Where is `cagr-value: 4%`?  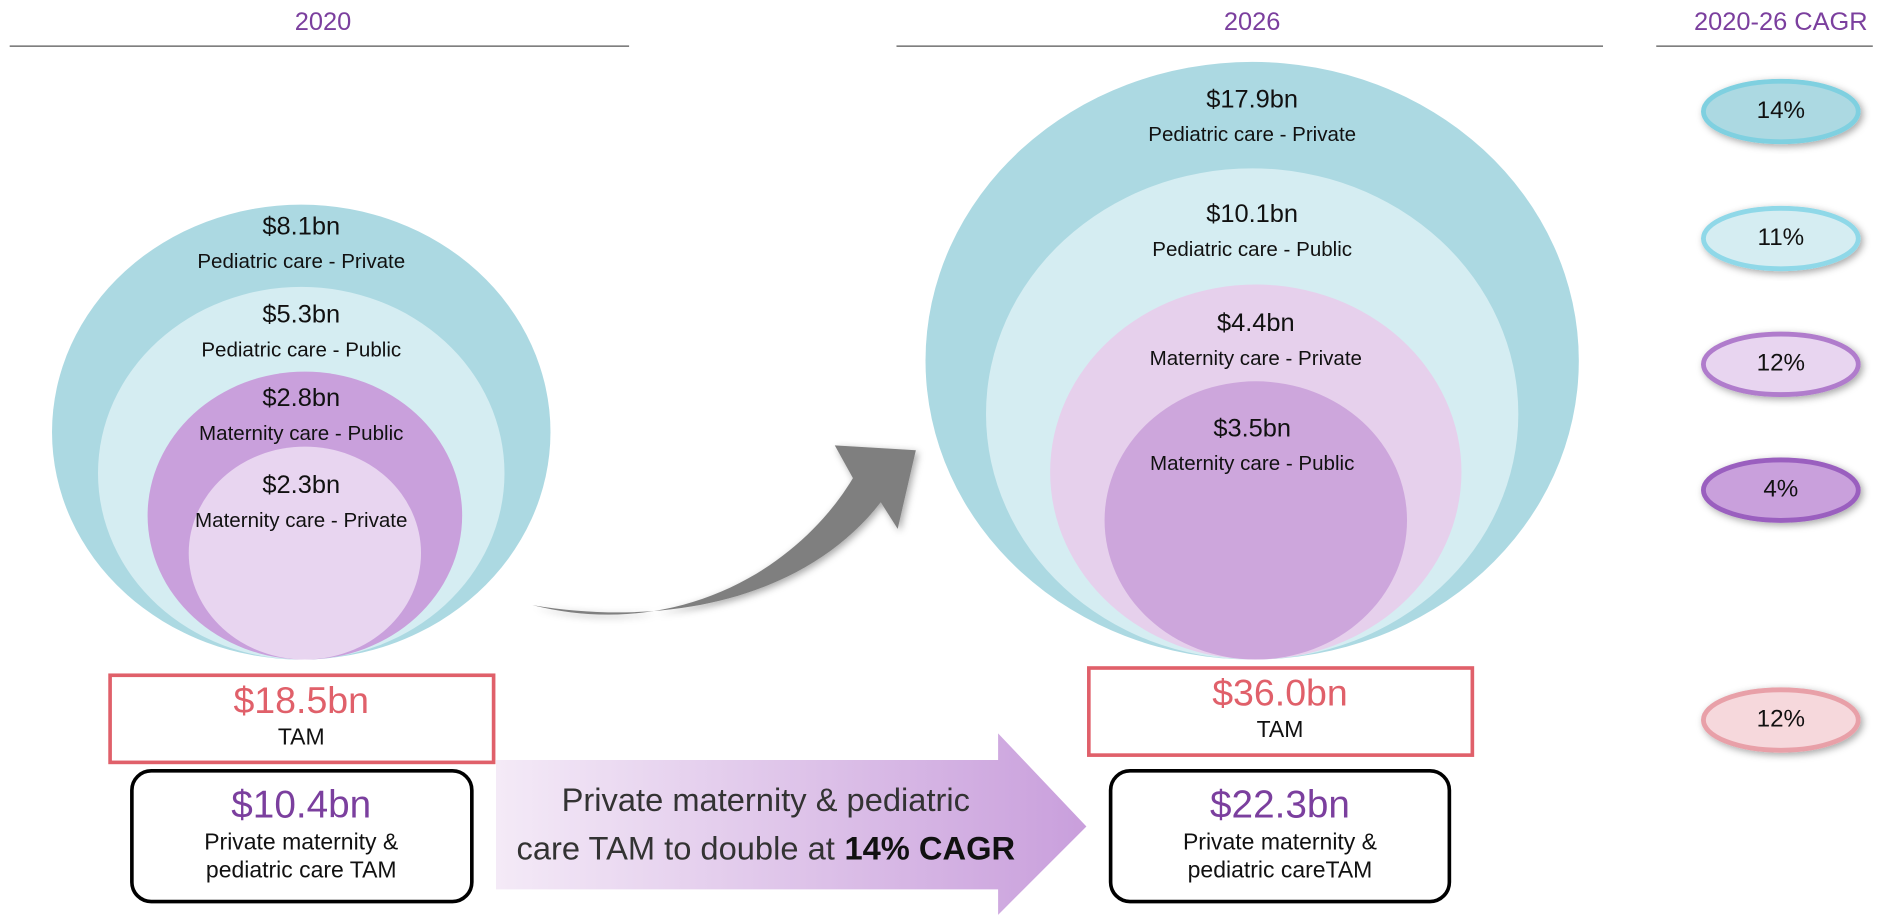
cagr-value: 4% is located at coordinates (1780, 489).